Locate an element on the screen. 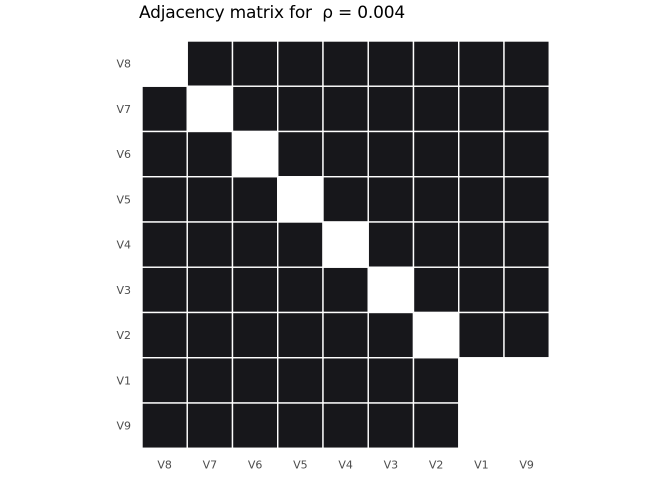 The image size is (672, 480). heatmap-cell-V5-V1 is located at coordinates (481, 199).